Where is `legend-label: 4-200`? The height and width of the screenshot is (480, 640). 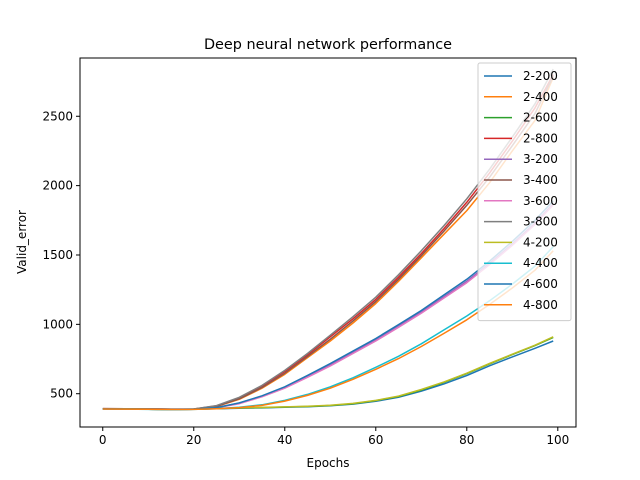 legend-label: 4-200 is located at coordinates (540, 242).